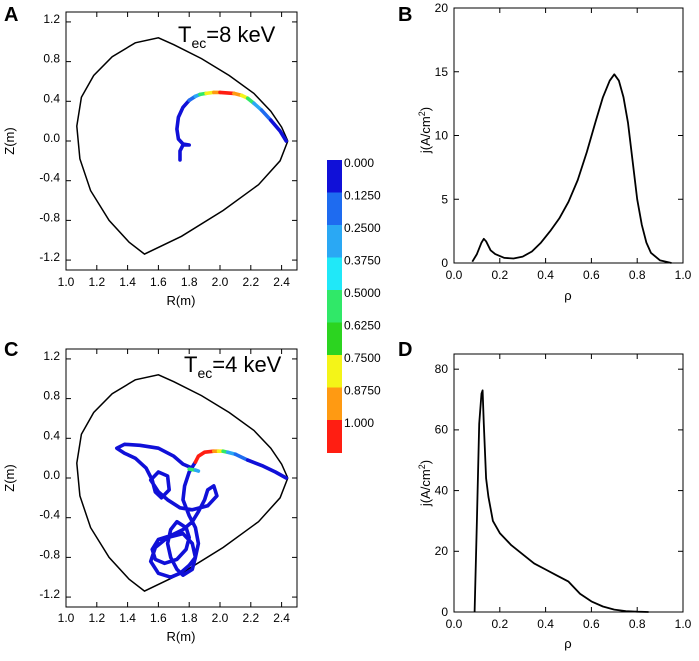  Describe the element at coordinates (362, 261) in the screenshot. I see `colorbar-label: 0.3750` at that location.